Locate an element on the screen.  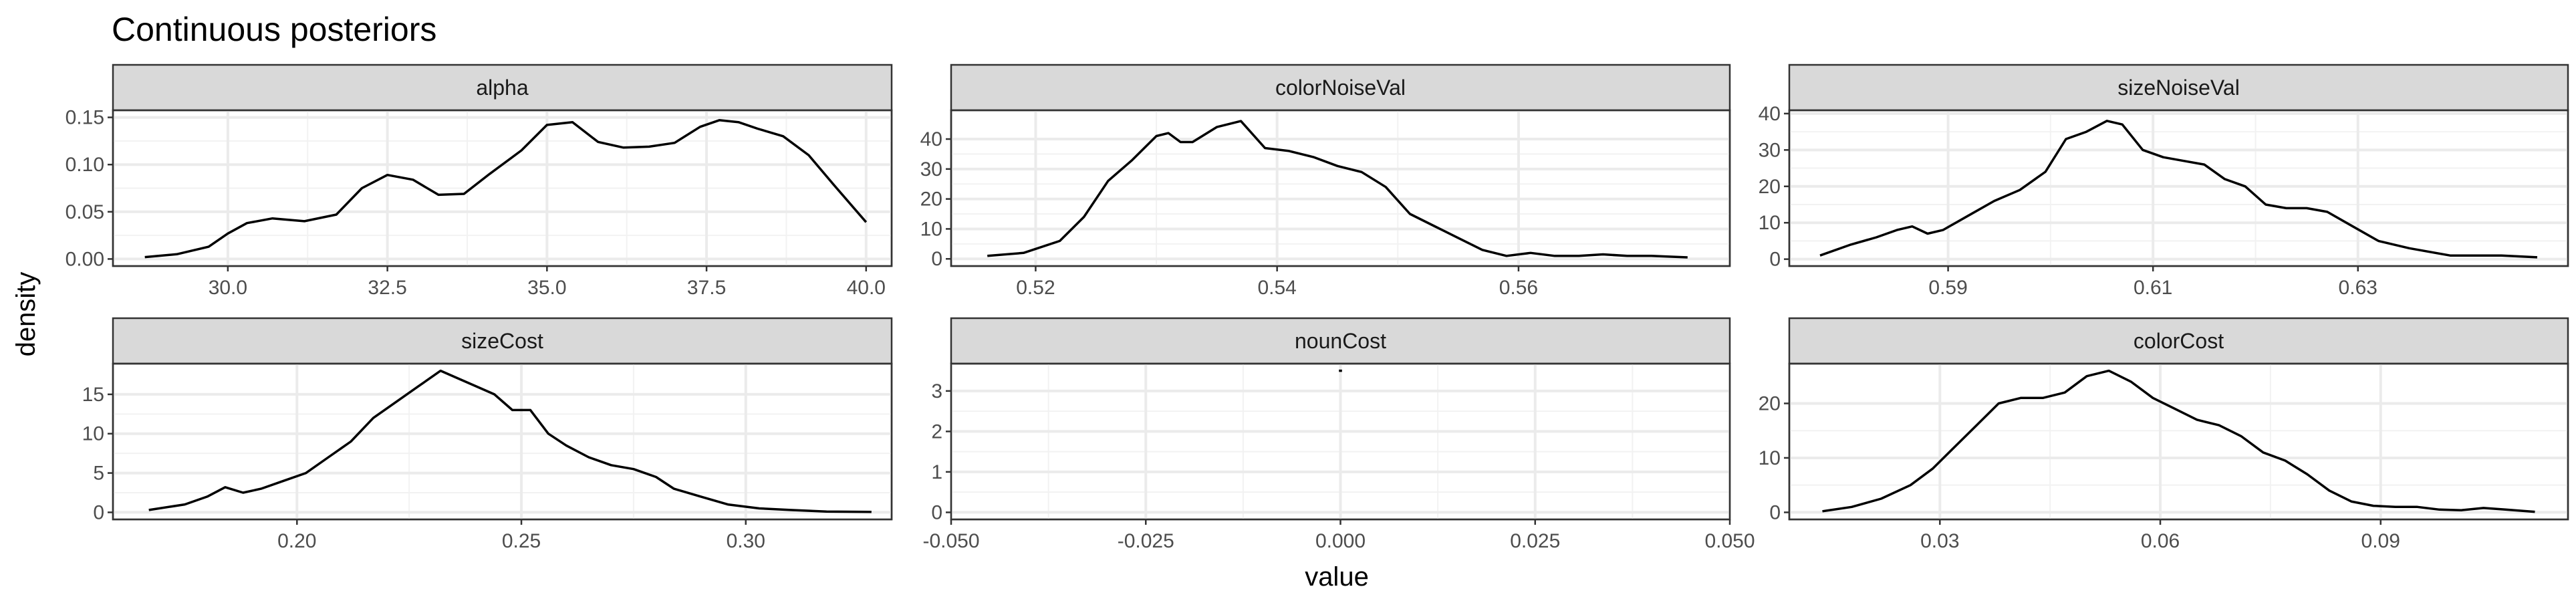
x-tick-label: 0.56 is located at coordinates (1518, 288).